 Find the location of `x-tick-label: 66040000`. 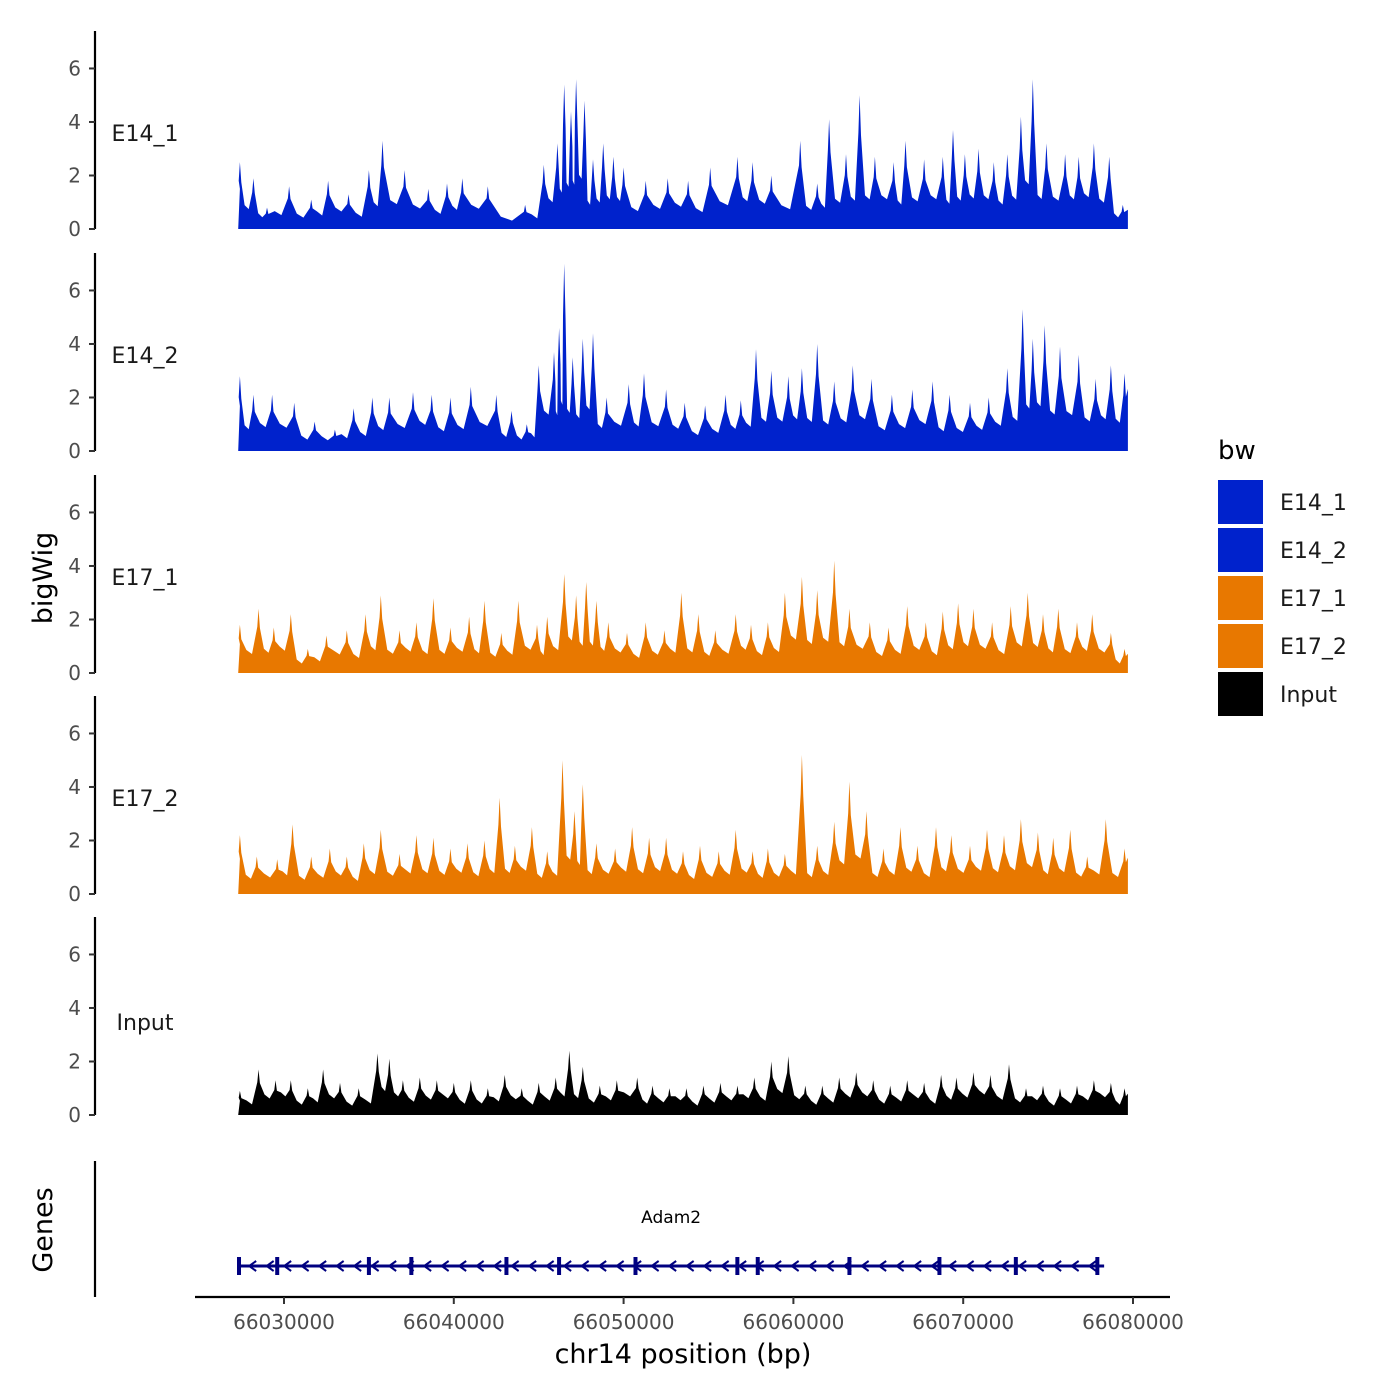

x-tick-label: 66040000 is located at coordinates (454, 1322).